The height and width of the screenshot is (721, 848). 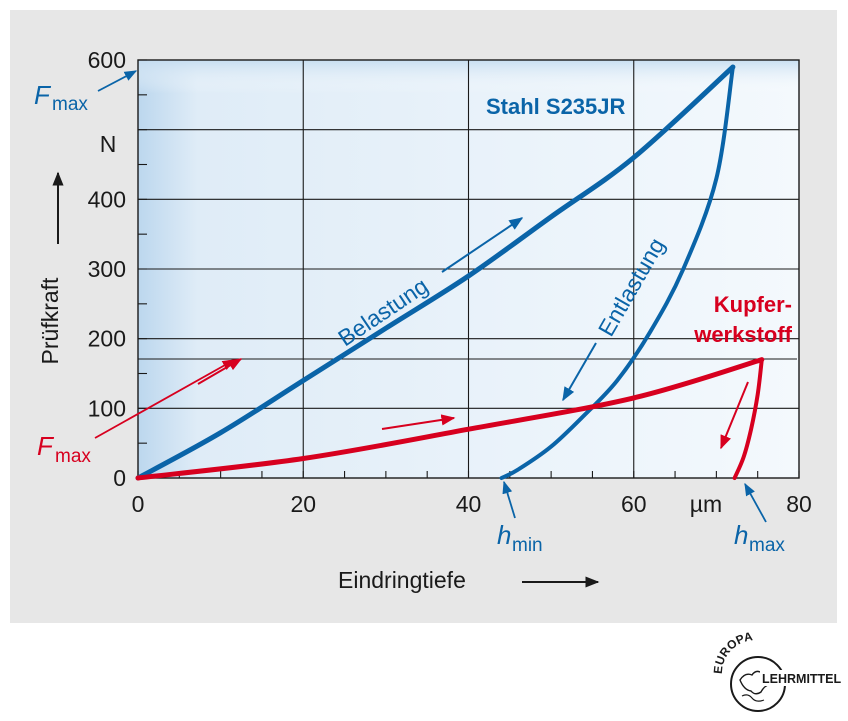 I want to click on hmax-arrow, so click(x=755, y=502).